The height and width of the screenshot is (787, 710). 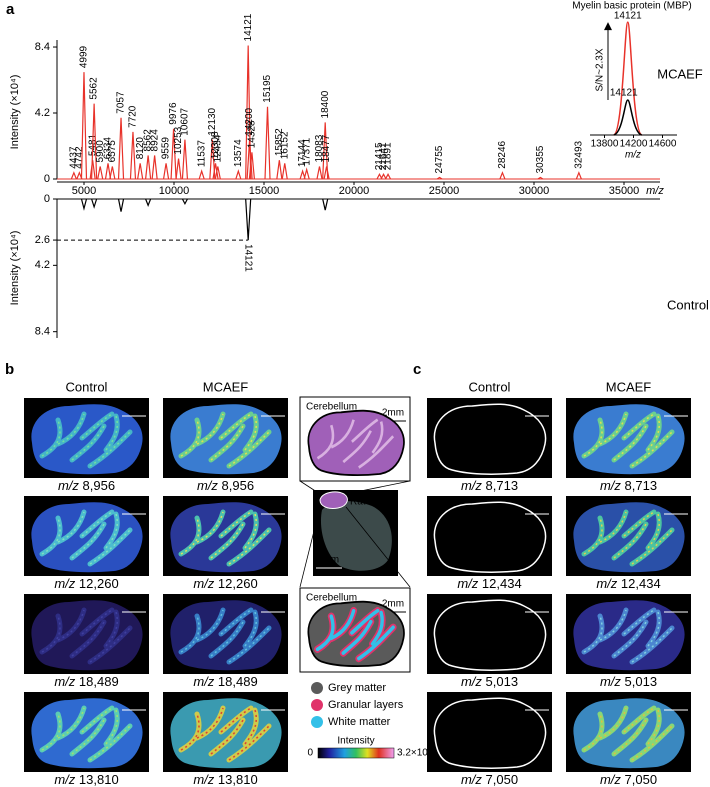 I want to click on peak-label: 7720, so click(x=133, y=116).